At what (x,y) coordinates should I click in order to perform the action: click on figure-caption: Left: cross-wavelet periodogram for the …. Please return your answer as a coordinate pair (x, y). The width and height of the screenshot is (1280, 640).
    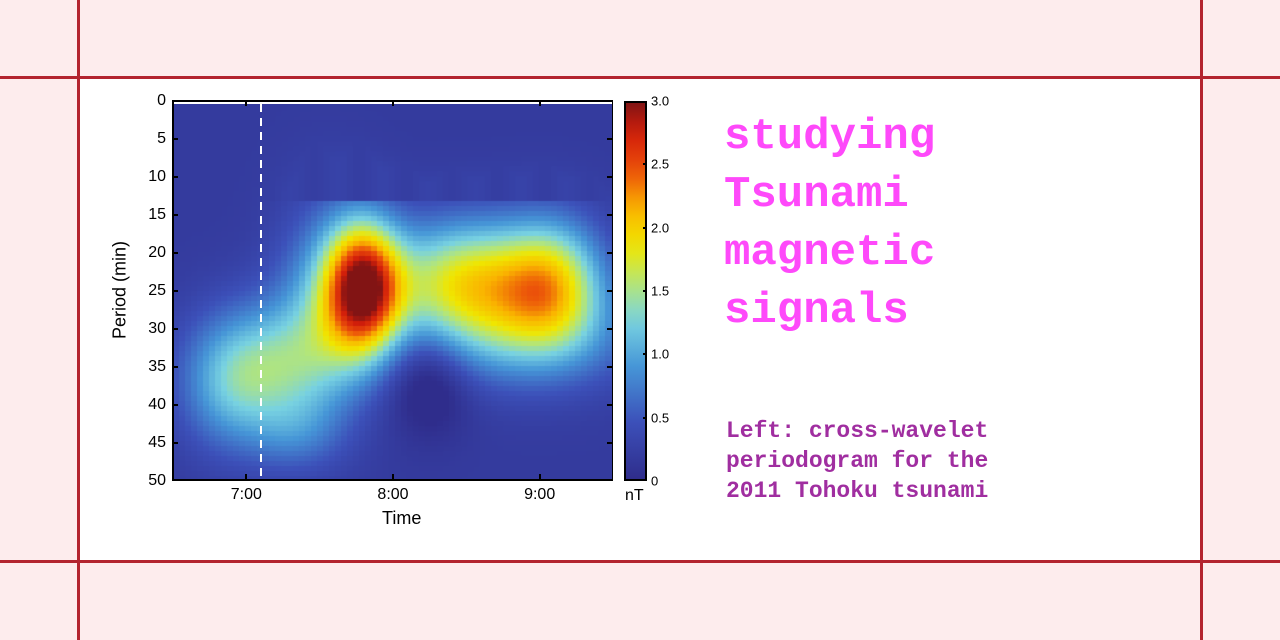
    Looking at the image, I should click on (857, 461).